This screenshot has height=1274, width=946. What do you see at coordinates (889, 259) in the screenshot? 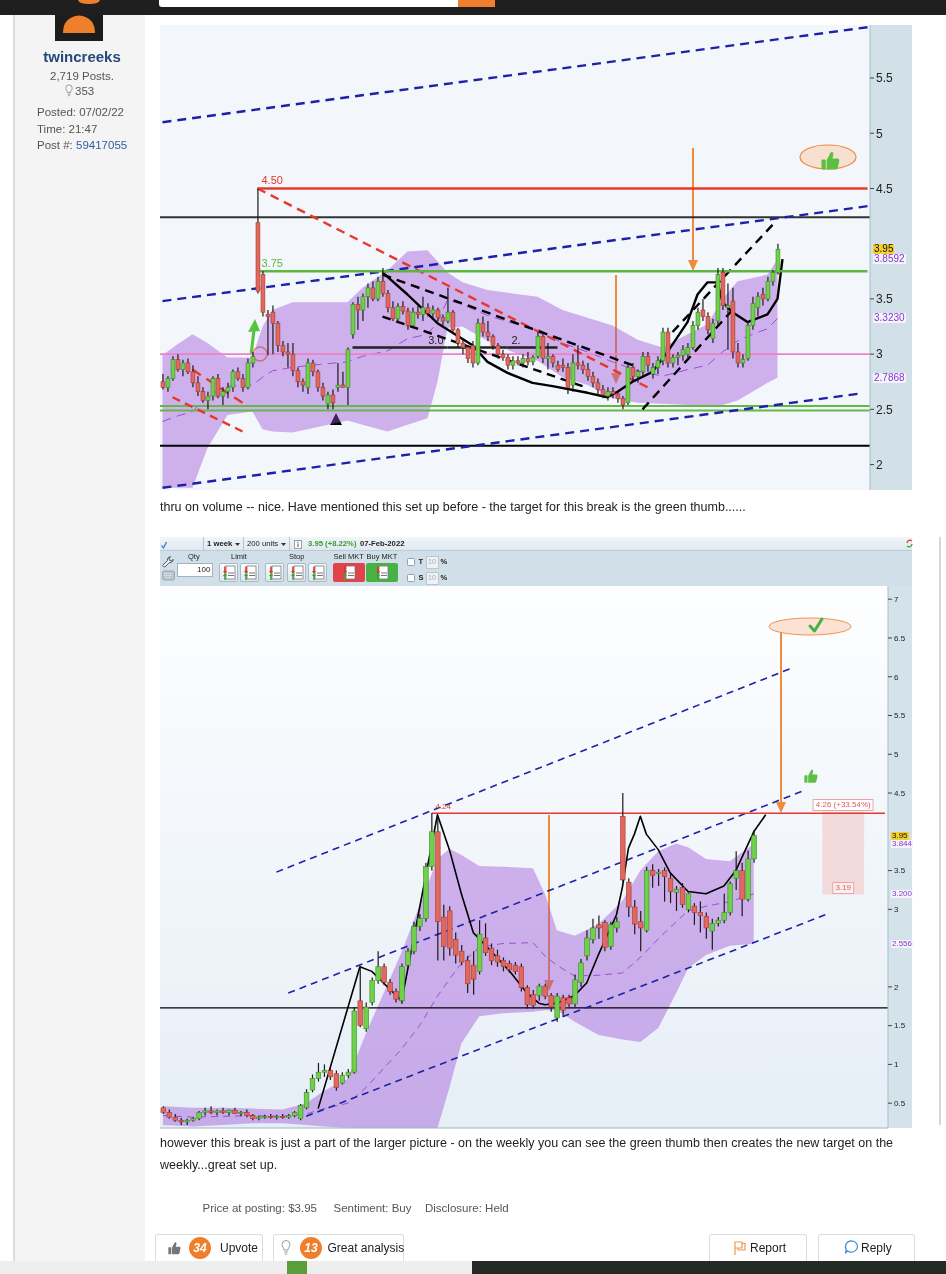
I see `annotation: 3.8592` at bounding box center [889, 259].